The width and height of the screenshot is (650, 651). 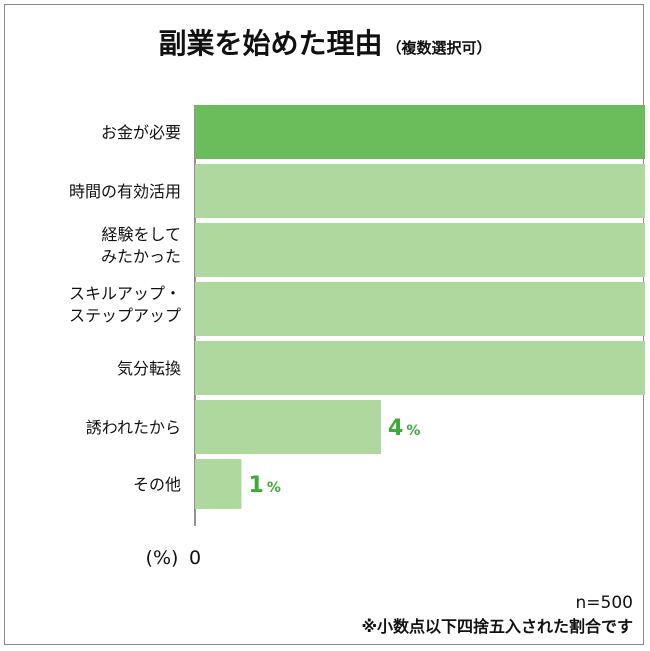 I want to click on category-label-5: 誘われたから, so click(x=133, y=427).